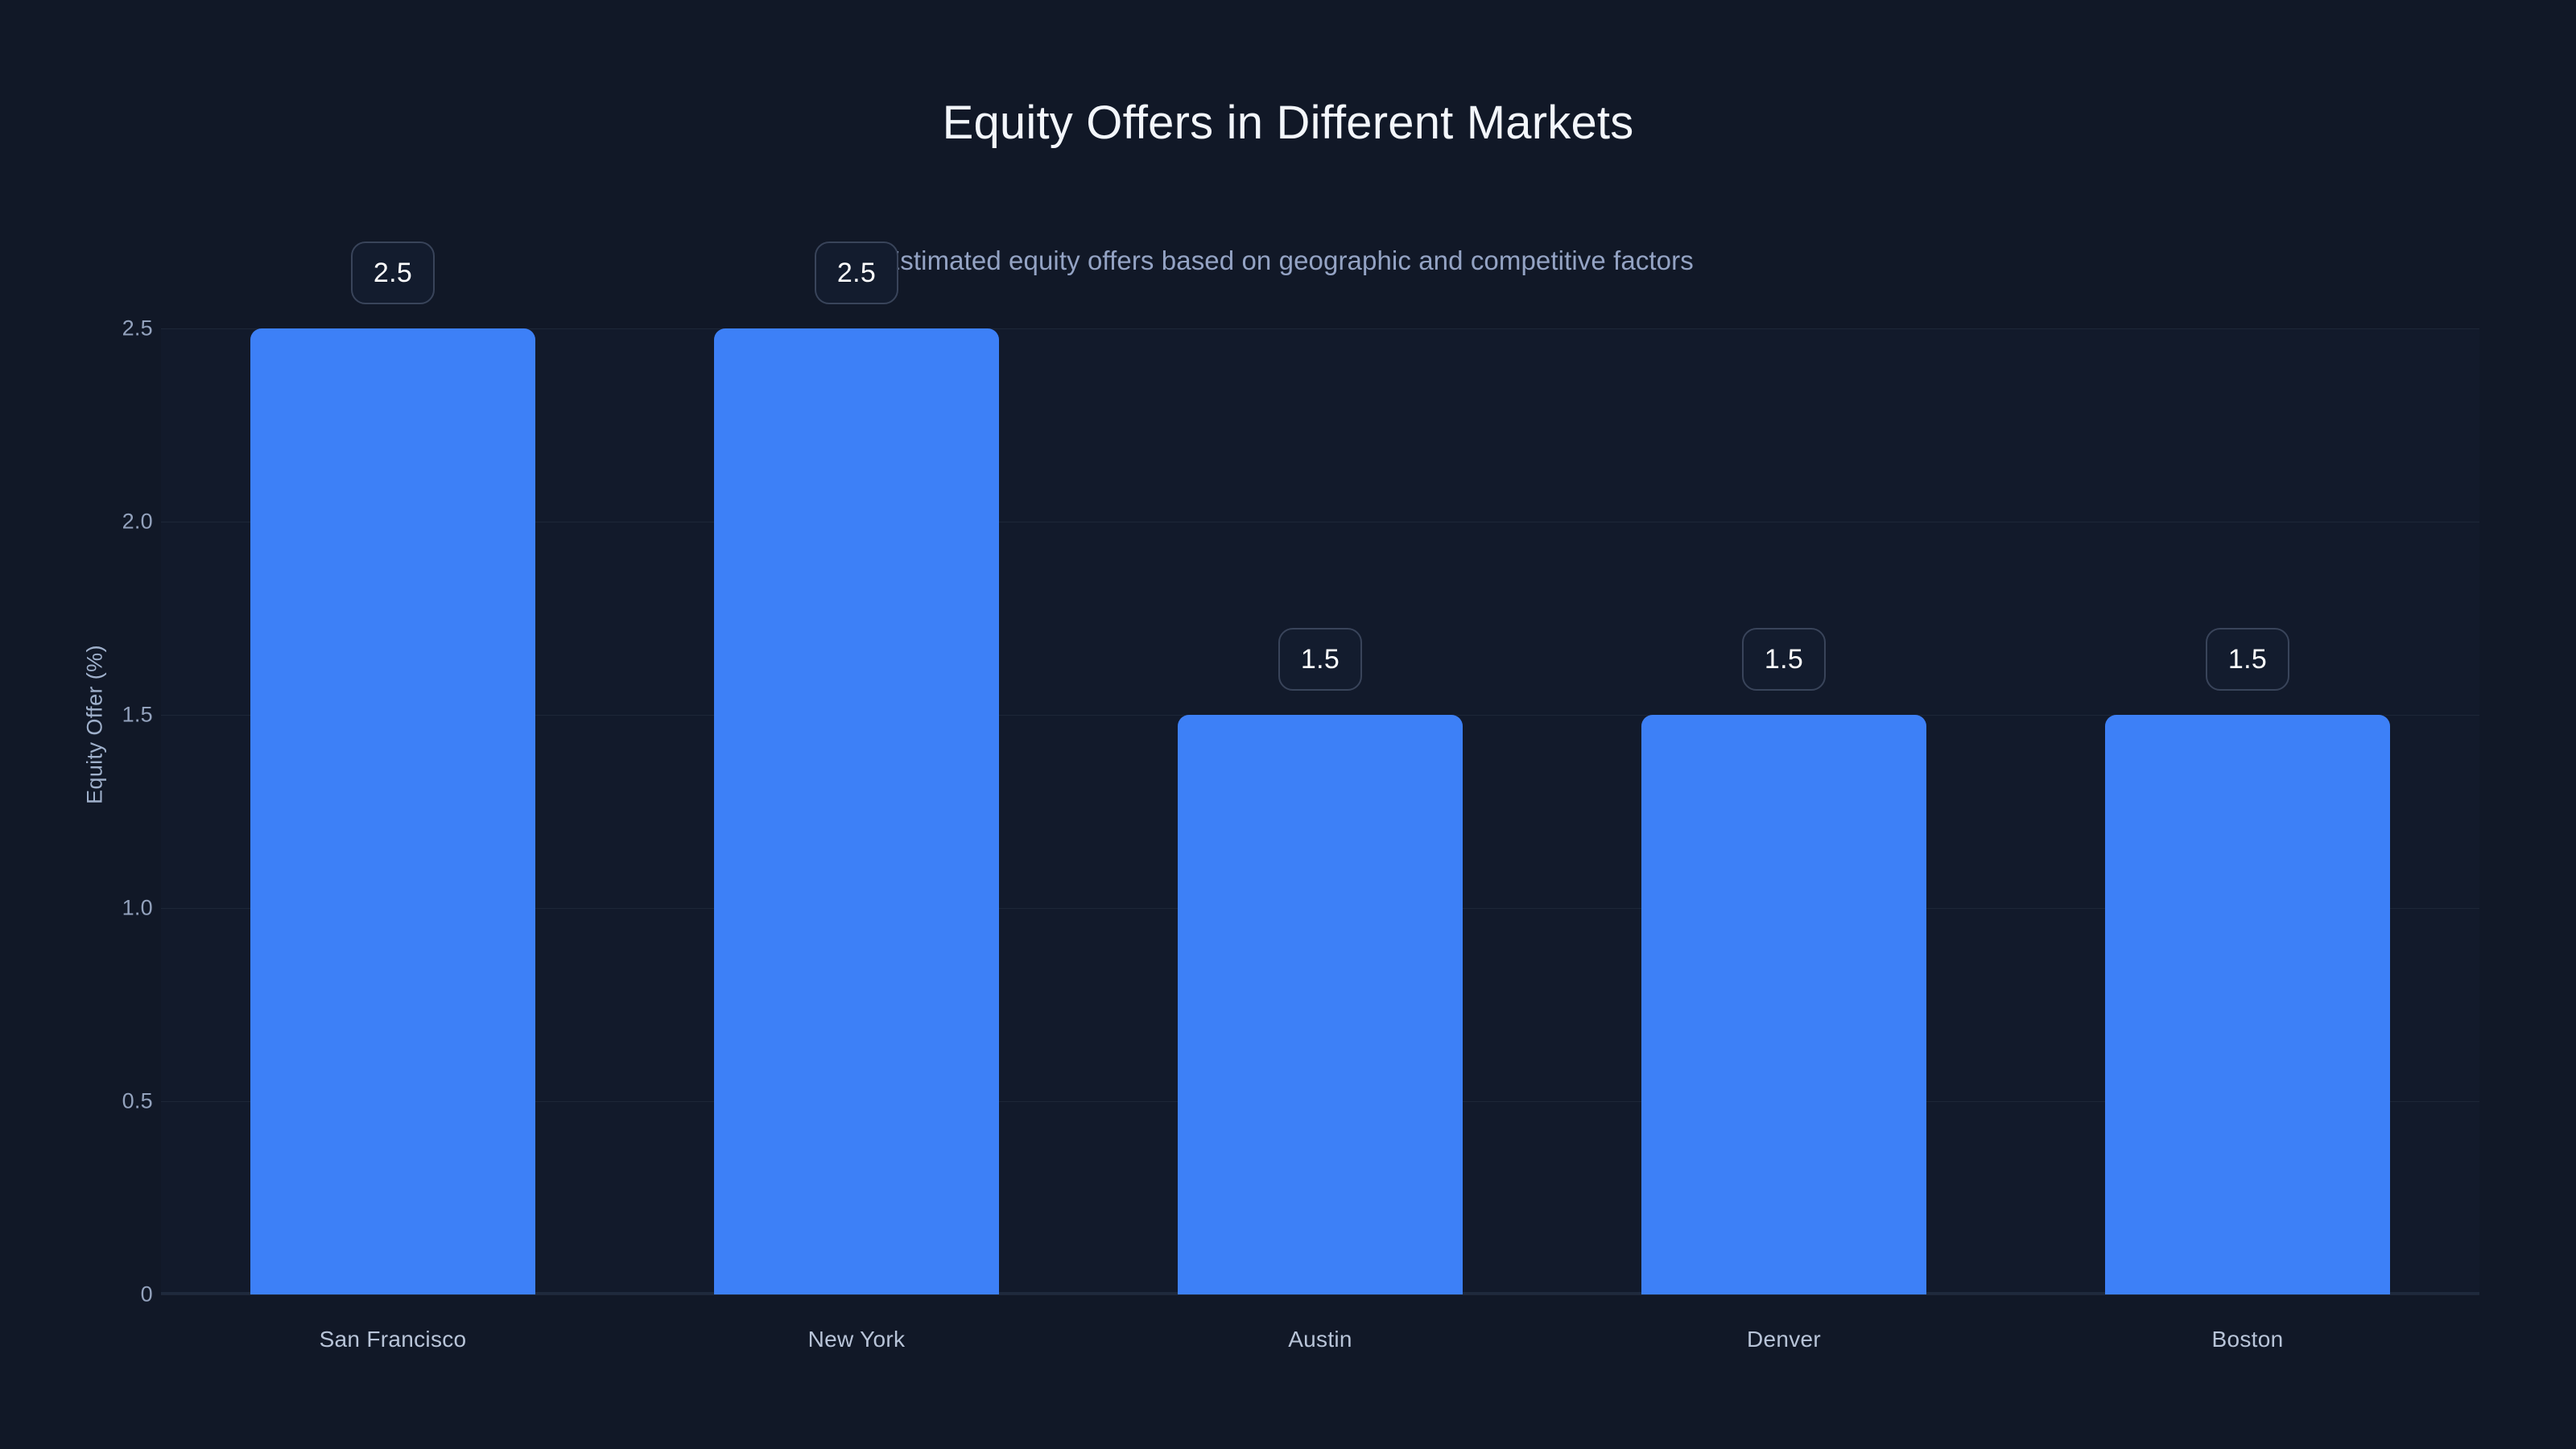  I want to click on chart-title: Equity Offers in Different Markets, so click(1288, 123).